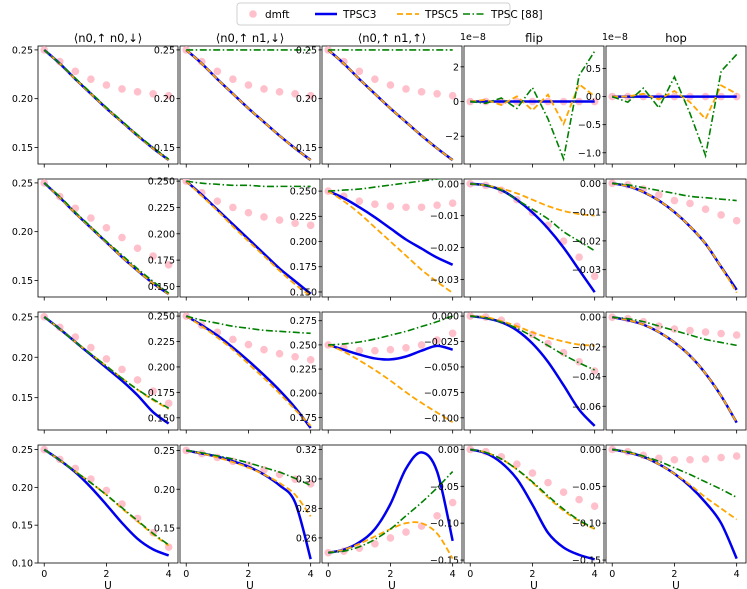 Image resolution: width=747 pixels, height=589 pixels. What do you see at coordinates (586, 561) in the screenshot?
I see `y-tick-label: −0.15` at bounding box center [586, 561].